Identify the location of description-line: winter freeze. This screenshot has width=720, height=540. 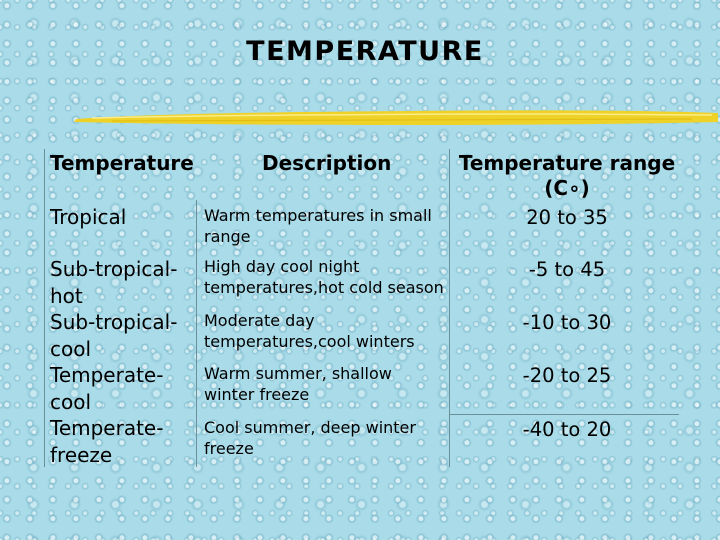
(257, 394).